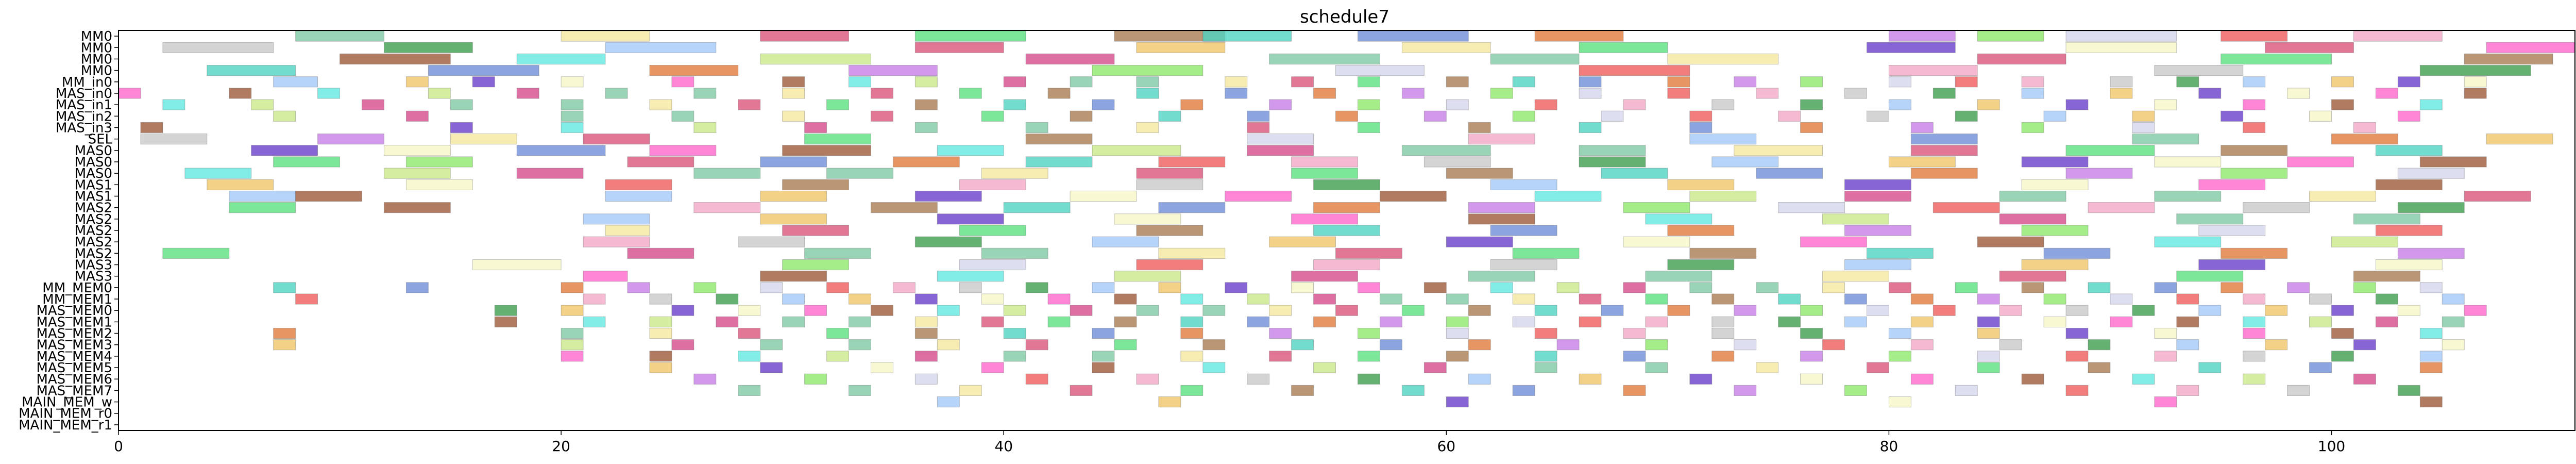 This screenshot has height=464, width=2576. Describe the element at coordinates (74, 345) in the screenshot. I see `y-tick-label: MAS_MEM3` at that location.